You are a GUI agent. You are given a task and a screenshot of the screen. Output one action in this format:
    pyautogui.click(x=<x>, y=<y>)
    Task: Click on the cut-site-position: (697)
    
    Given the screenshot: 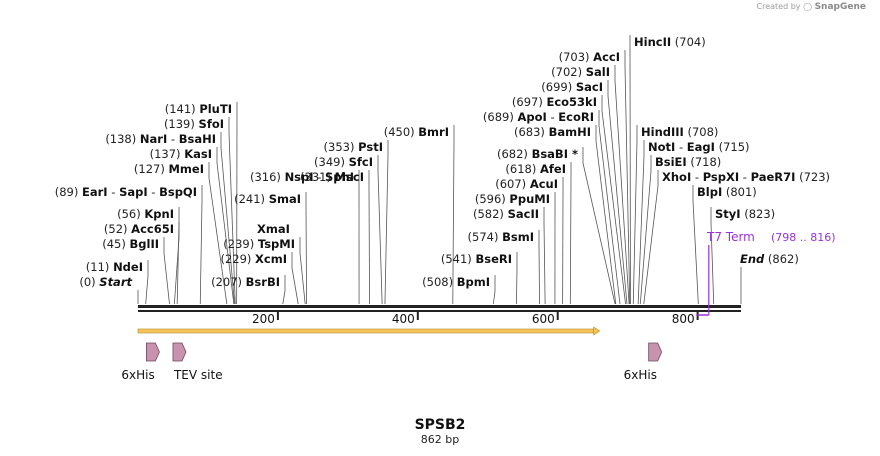 What is the action you would take?
    pyautogui.click(x=529, y=102)
    